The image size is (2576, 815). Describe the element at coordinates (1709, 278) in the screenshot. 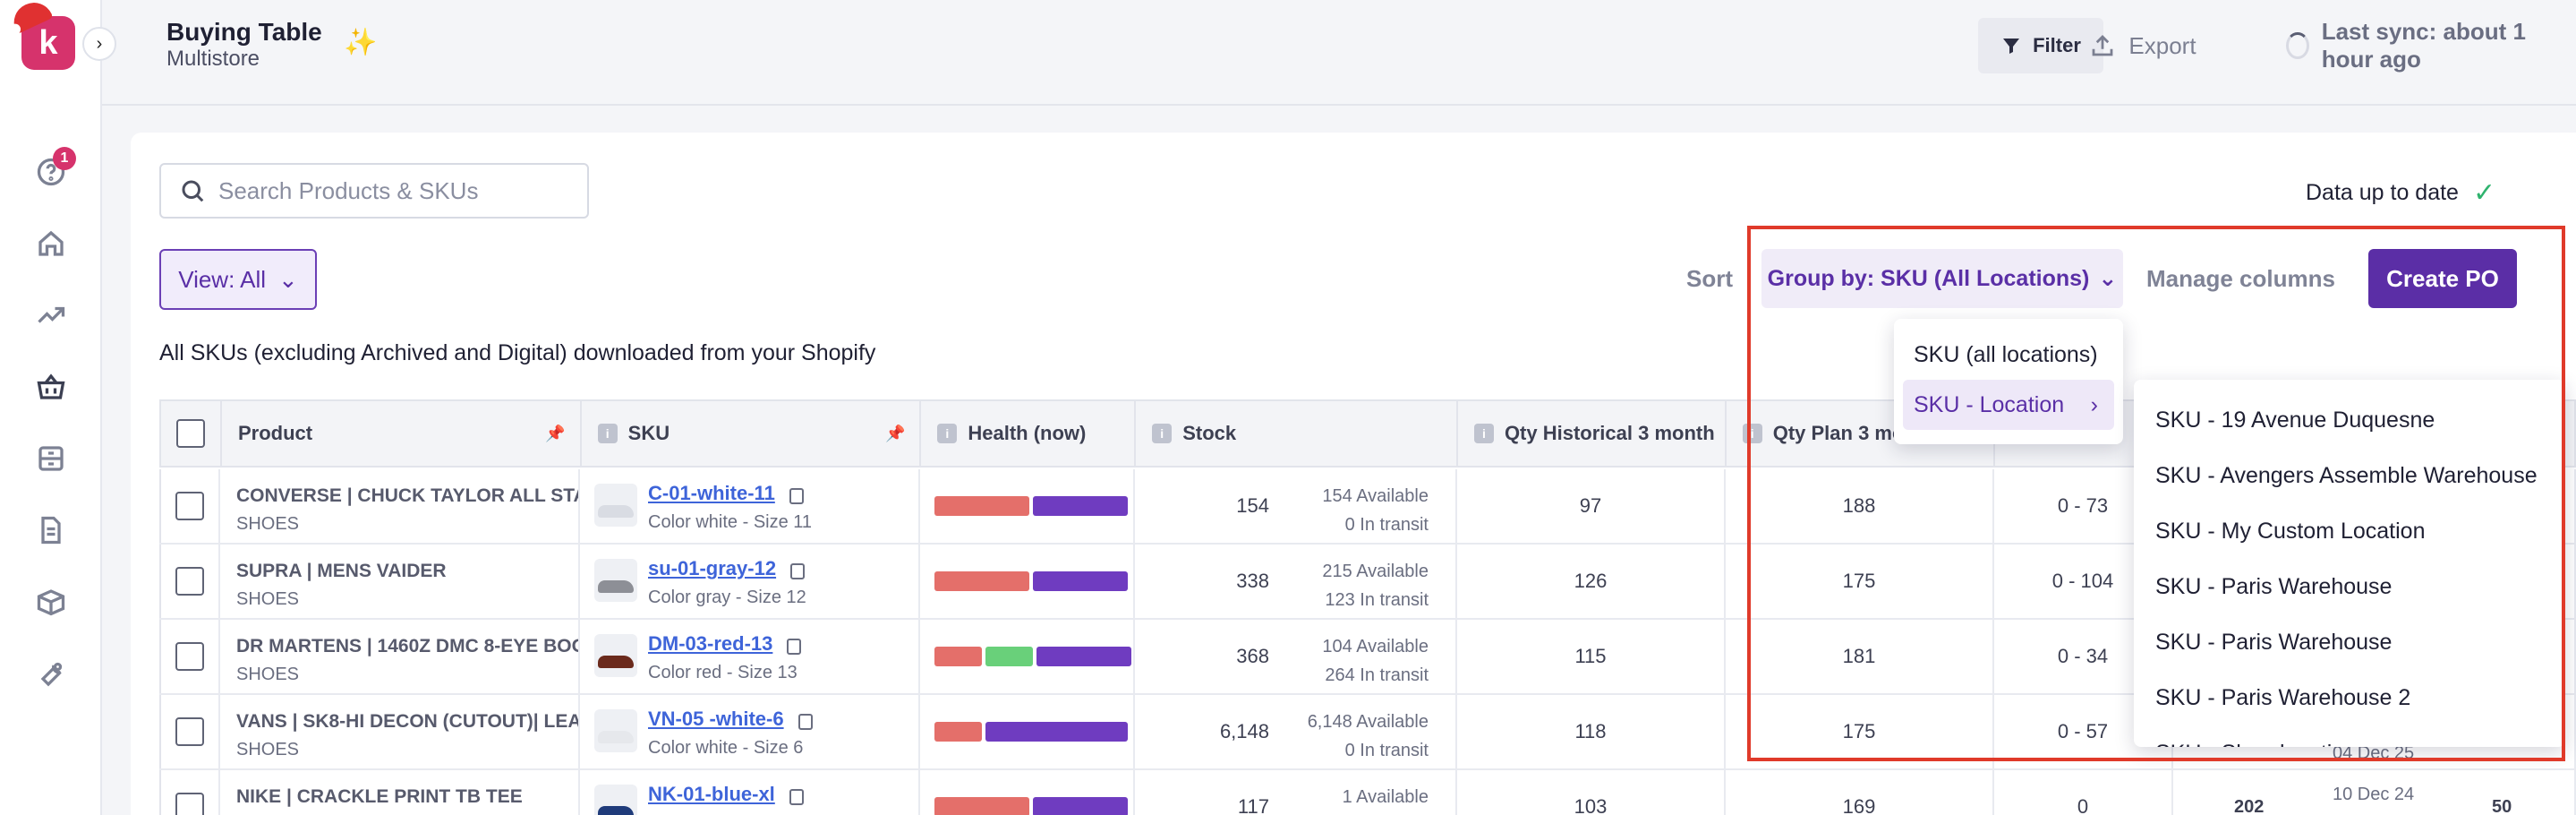

I see `sort-button: Sort` at that location.